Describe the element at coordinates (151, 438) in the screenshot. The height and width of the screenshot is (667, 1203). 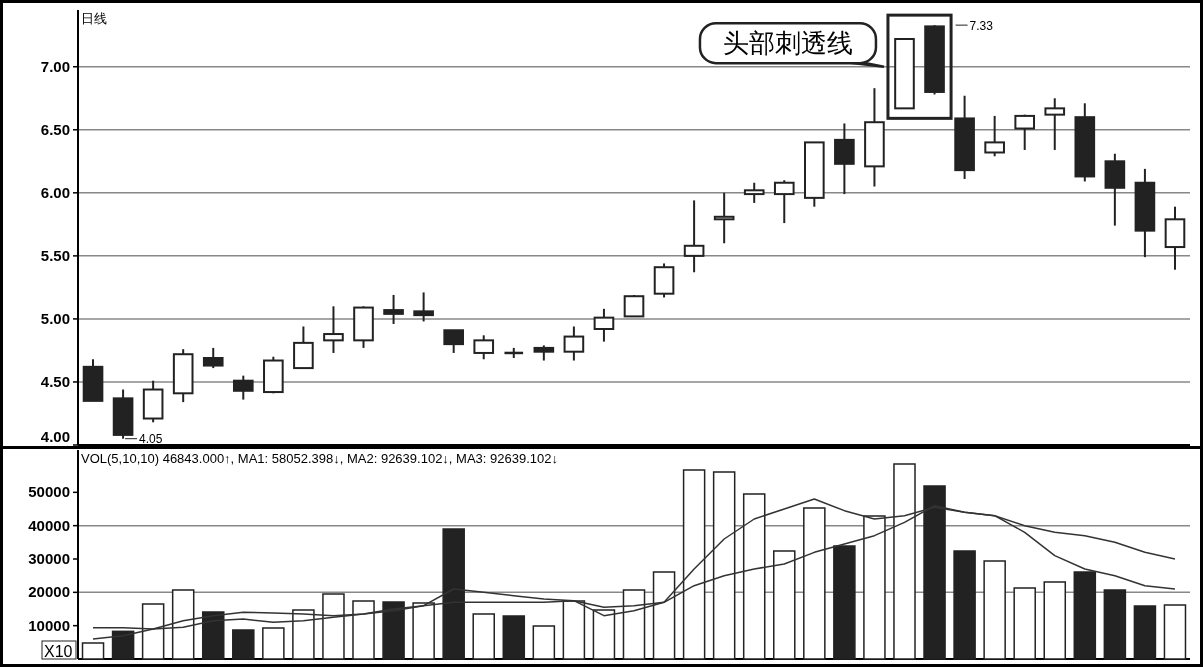
I see `annotation: 4.05` at that location.